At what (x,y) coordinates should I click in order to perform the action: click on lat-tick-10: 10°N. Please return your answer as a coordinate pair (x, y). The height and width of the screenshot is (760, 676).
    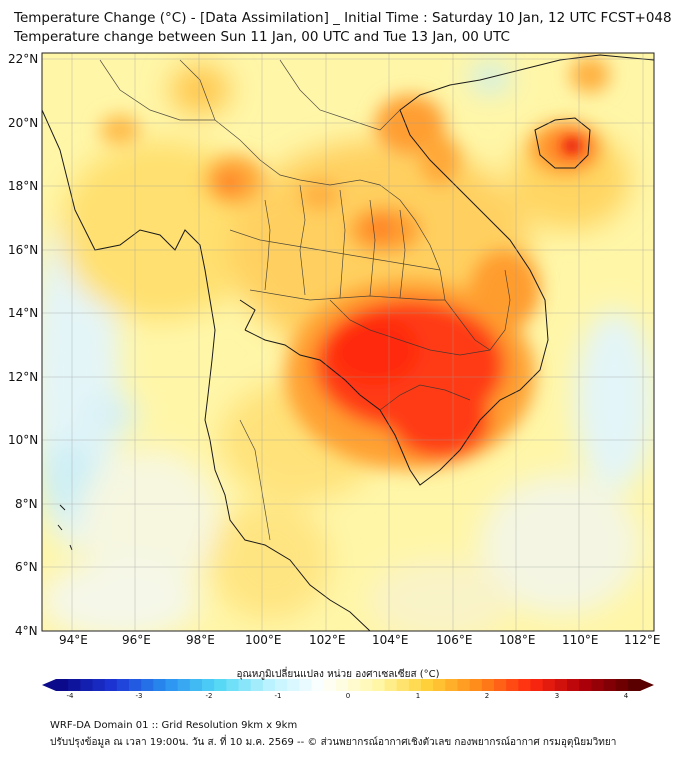
    Looking at the image, I should click on (23, 440).